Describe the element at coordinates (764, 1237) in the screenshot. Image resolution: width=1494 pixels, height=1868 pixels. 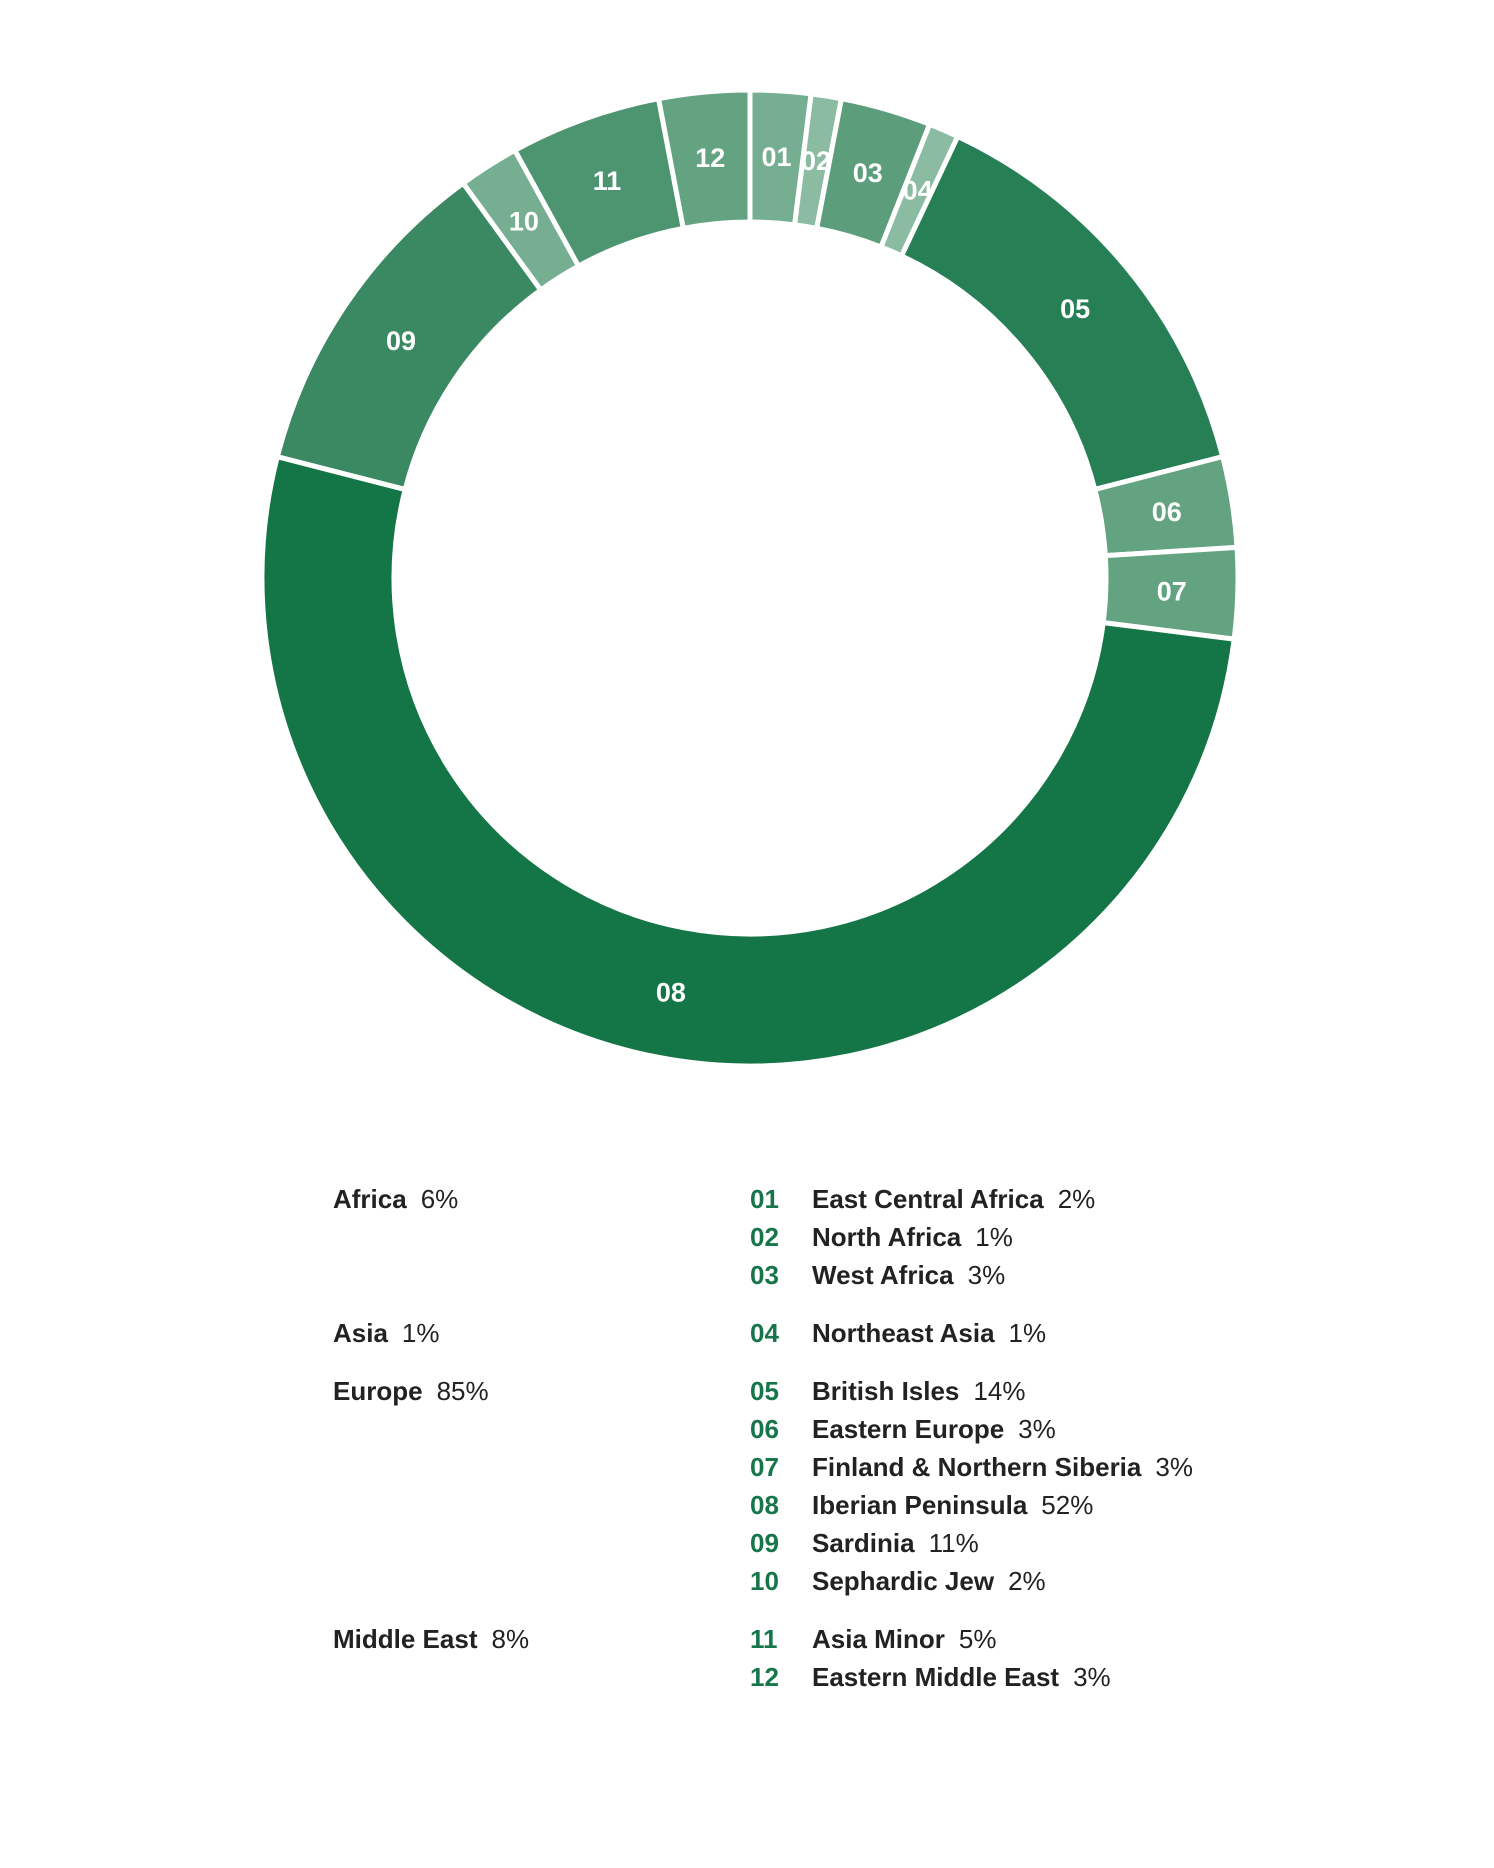
I see `legend-number: 02` at that location.